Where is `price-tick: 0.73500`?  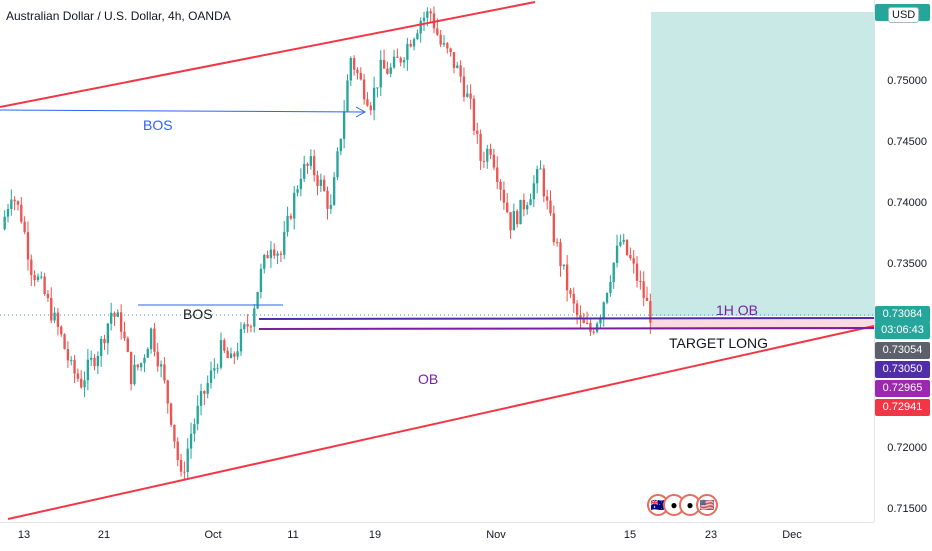 price-tick: 0.73500 is located at coordinates (907, 264).